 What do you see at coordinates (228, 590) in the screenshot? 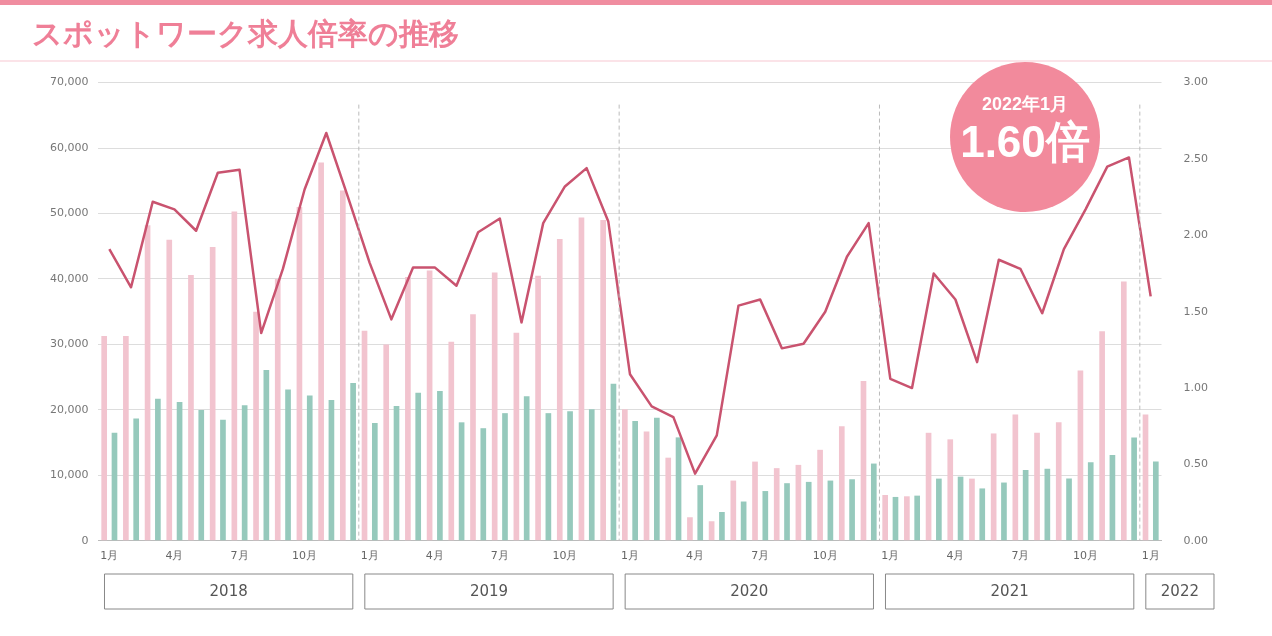
I see `text: 2018` at bounding box center [228, 590].